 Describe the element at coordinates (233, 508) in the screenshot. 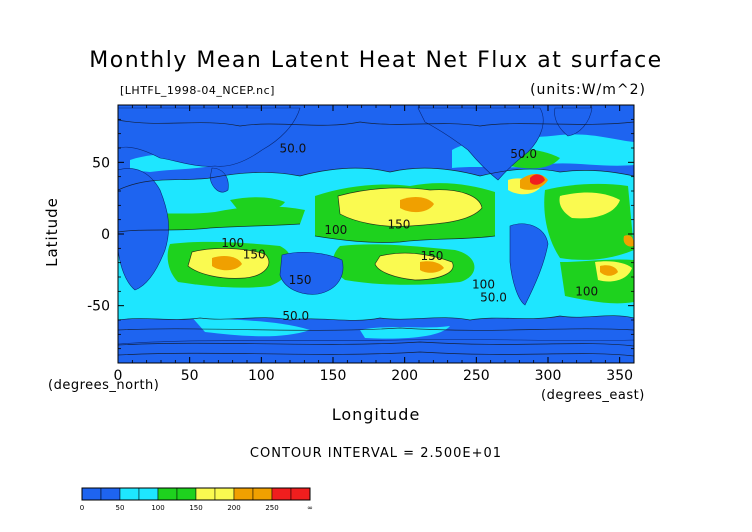

I see `colorbar-tick-label: 200` at that location.